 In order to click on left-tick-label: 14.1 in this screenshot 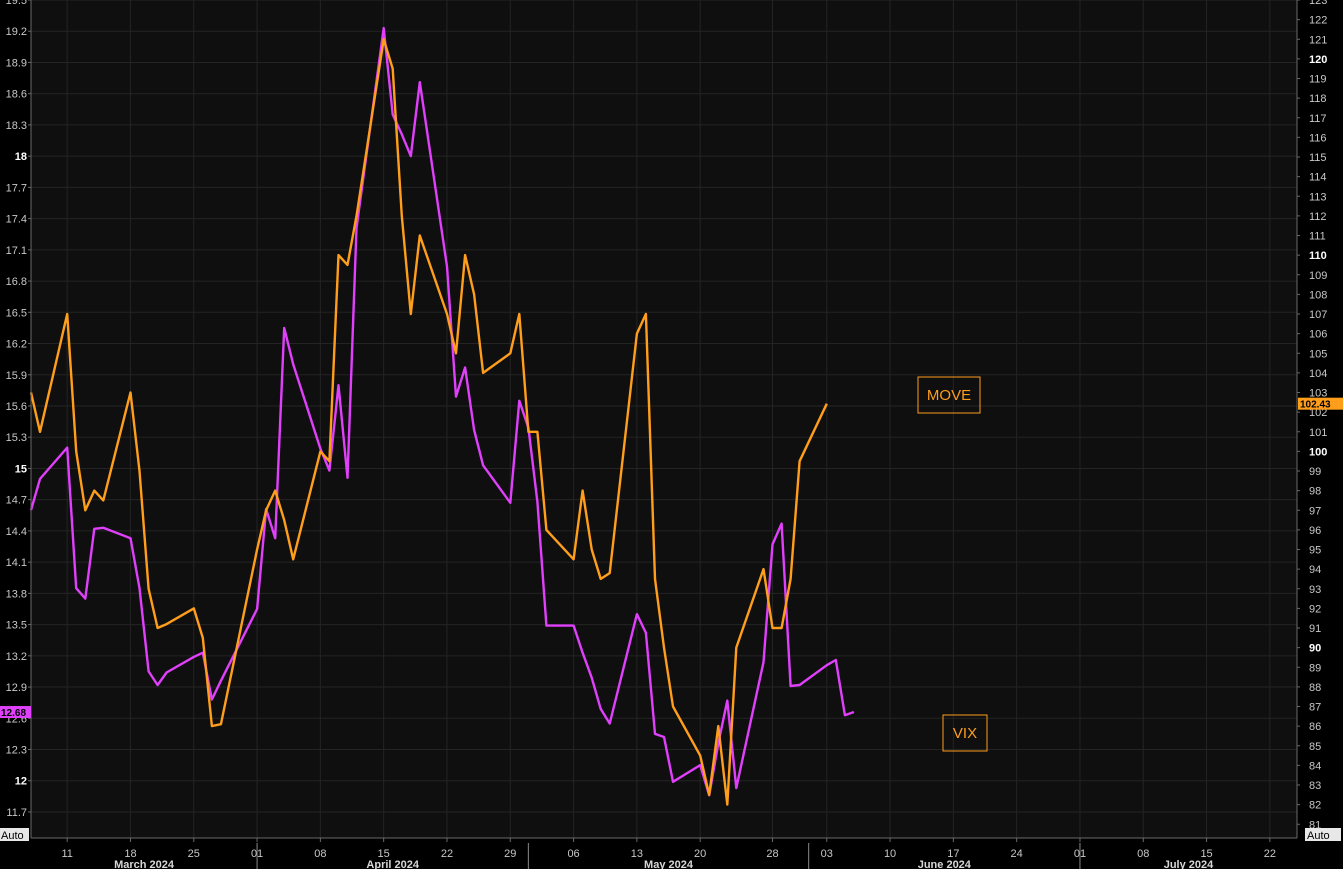, I will do `click(16, 563)`.